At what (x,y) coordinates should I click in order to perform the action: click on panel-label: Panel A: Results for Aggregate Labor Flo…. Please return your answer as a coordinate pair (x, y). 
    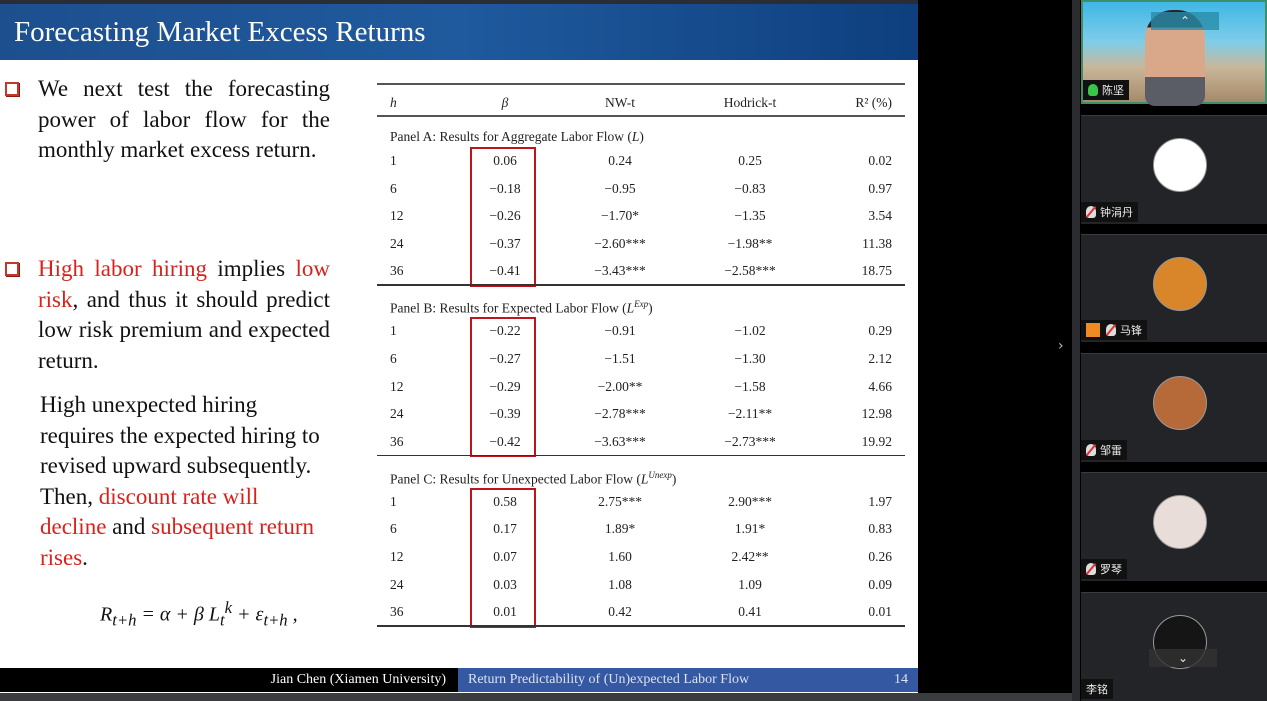
    Looking at the image, I should click on (517, 136).